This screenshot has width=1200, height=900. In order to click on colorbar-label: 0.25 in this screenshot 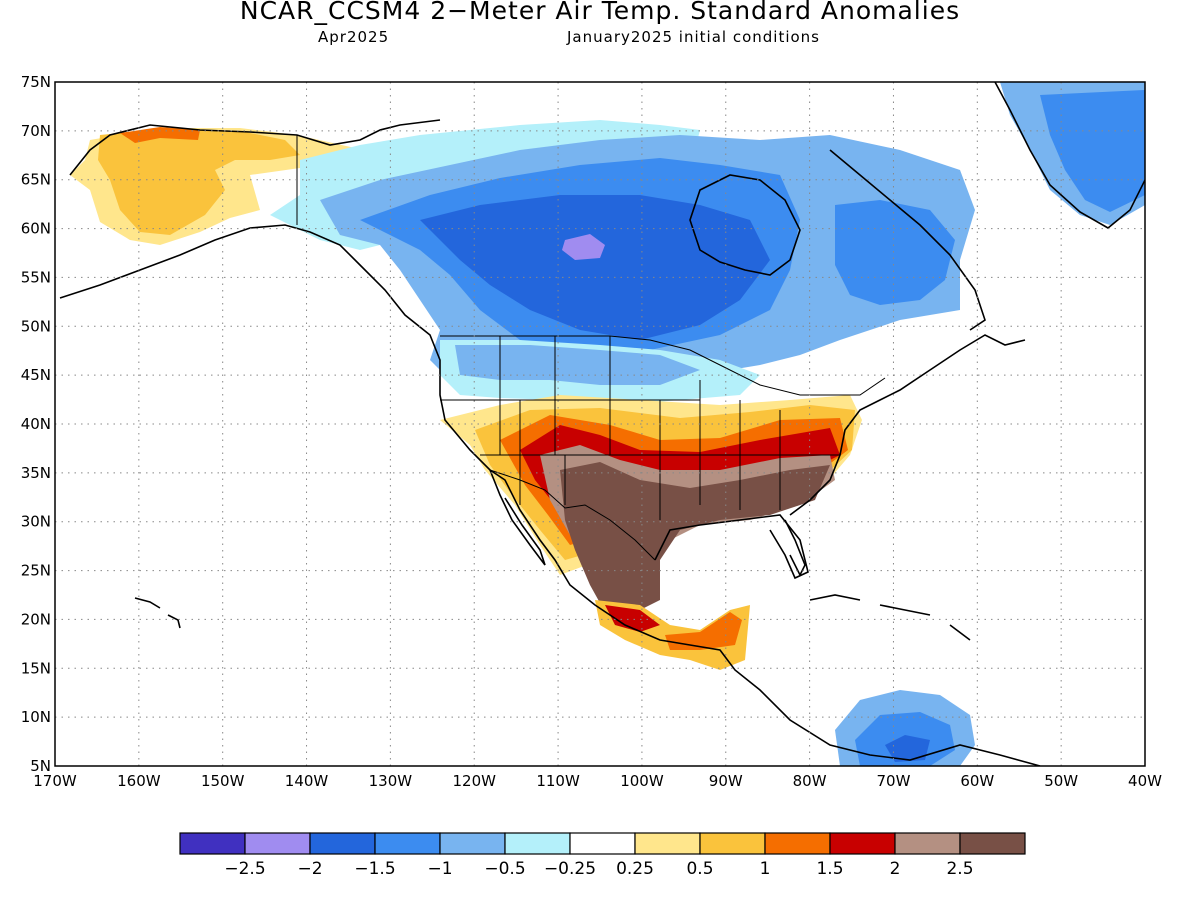, I will do `click(635, 869)`.